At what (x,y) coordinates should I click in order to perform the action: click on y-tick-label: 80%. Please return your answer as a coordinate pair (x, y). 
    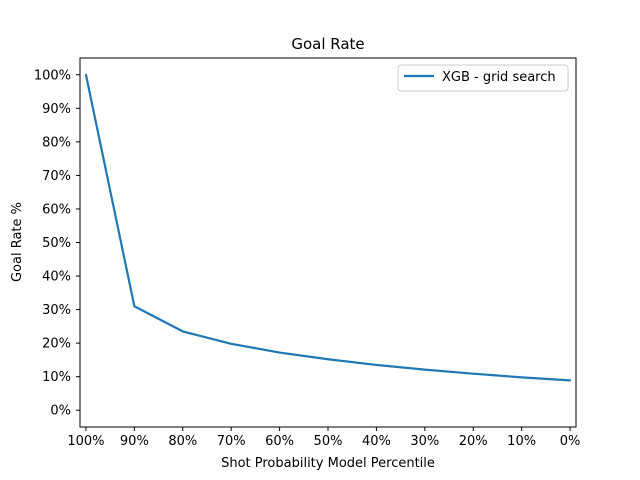
    Looking at the image, I should click on (56, 142).